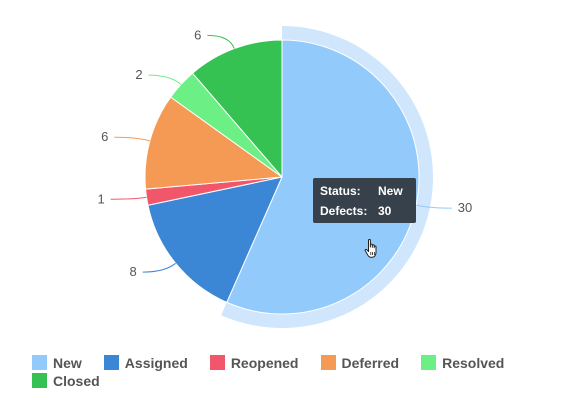 The width and height of the screenshot is (565, 402). What do you see at coordinates (340, 191) in the screenshot?
I see `tooltip-status-label: Status:` at bounding box center [340, 191].